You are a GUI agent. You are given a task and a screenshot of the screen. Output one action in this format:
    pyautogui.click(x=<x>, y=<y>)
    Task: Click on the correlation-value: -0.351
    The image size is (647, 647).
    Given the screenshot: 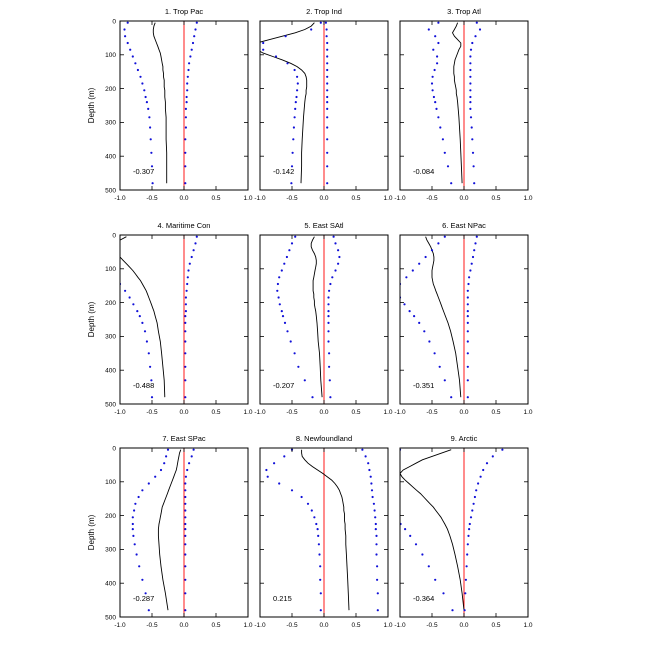 What is the action you would take?
    pyautogui.click(x=423, y=385)
    